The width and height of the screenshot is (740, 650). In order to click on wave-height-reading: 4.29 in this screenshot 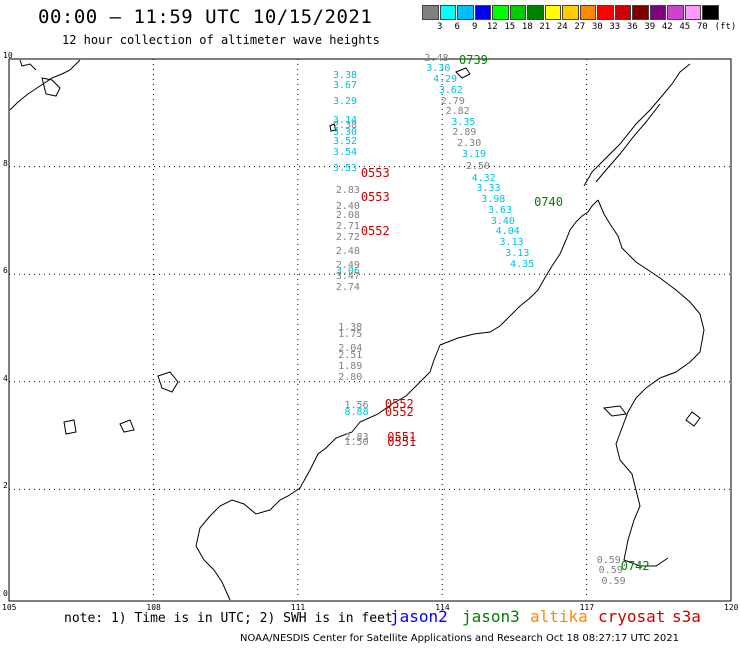, I will do `click(445, 80)`.